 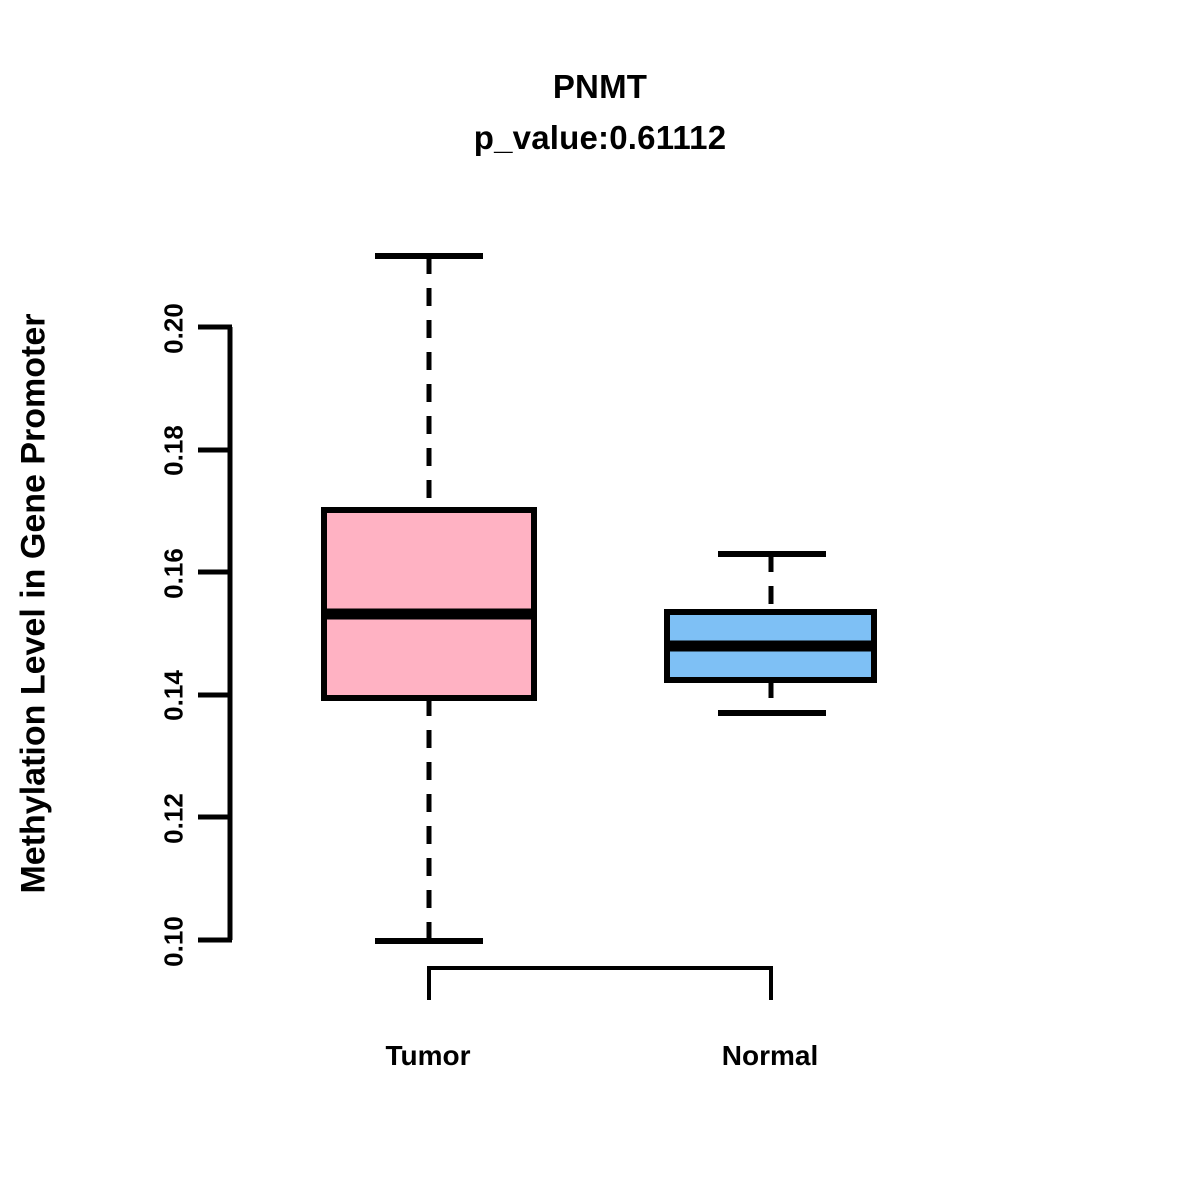 What do you see at coordinates (215, 633) in the screenshot?
I see `y-axis` at bounding box center [215, 633].